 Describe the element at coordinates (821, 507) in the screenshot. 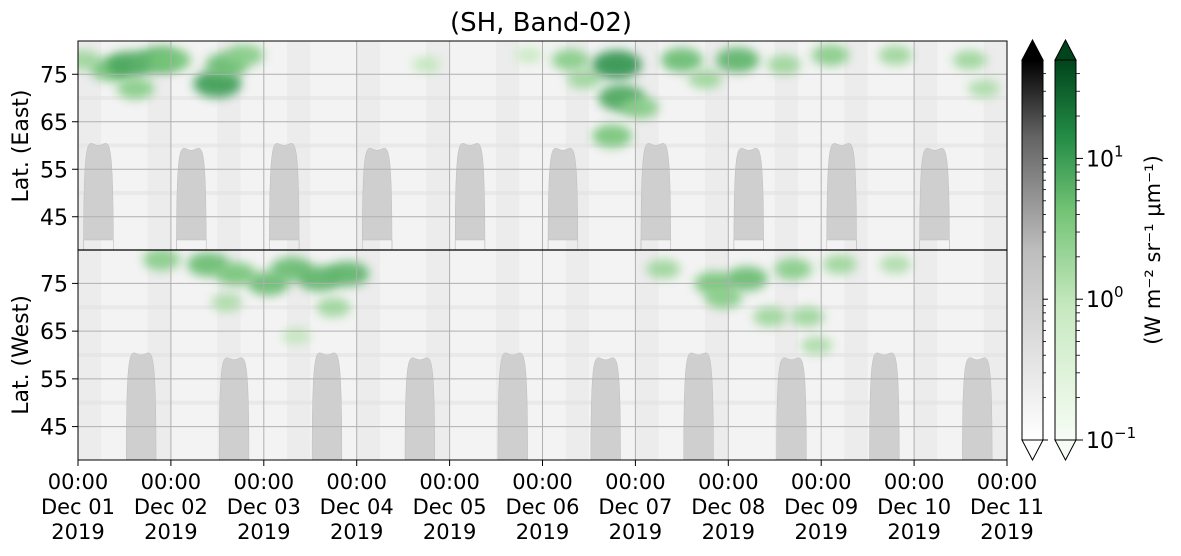

I see `x-tick-label: 00:00 Dec 09 2019` at that location.